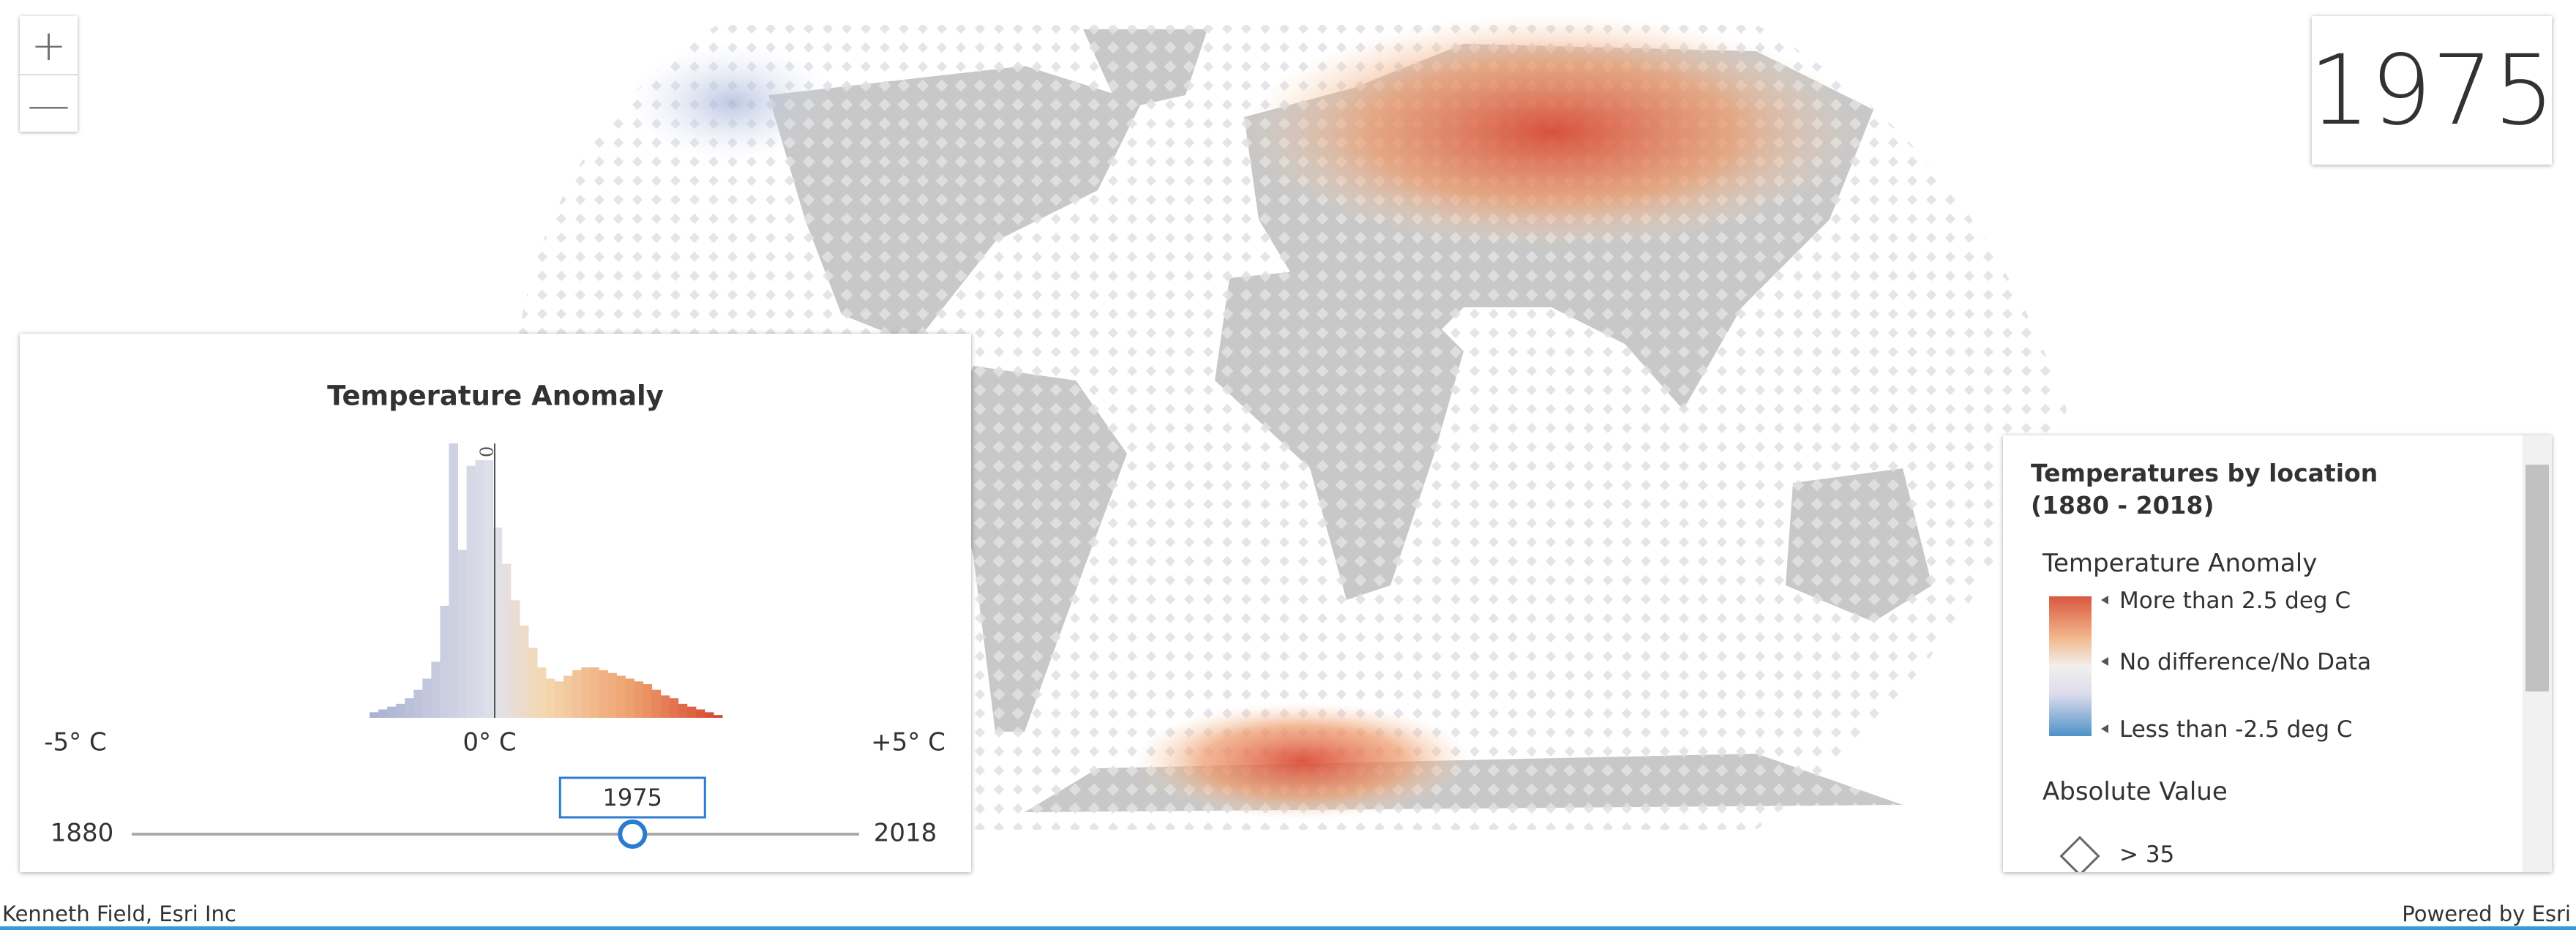 This screenshot has height=930, width=2576. What do you see at coordinates (731, 102) in the screenshot?
I see `anomaly-cool` at bounding box center [731, 102].